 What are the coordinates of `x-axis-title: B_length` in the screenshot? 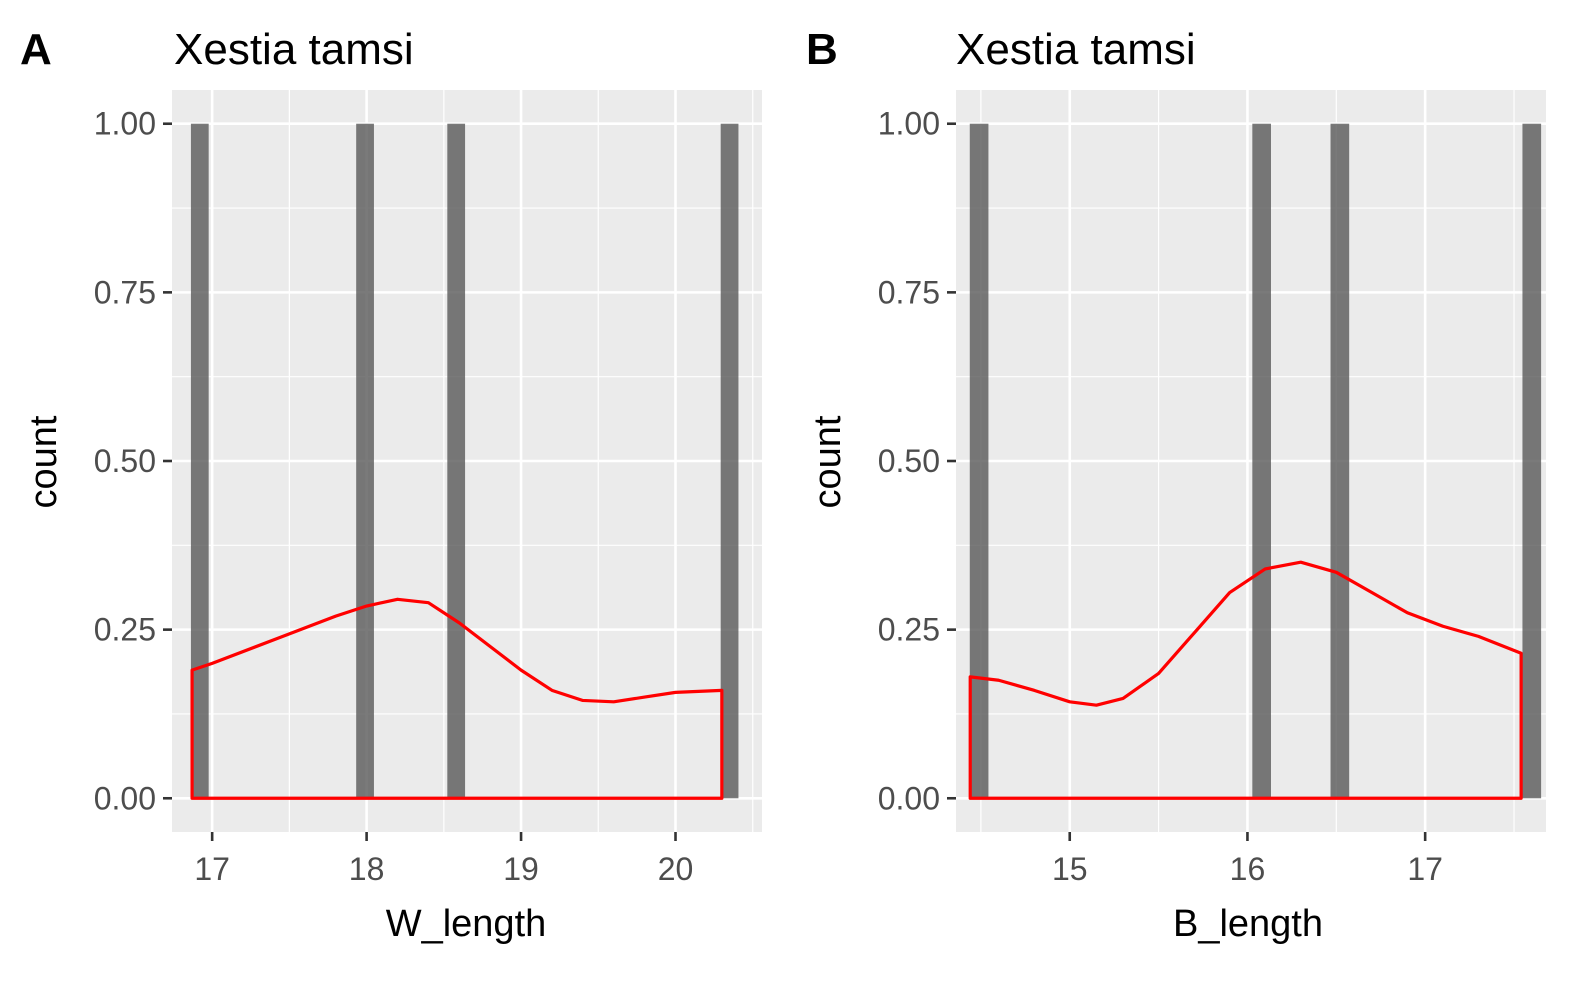 It's located at (1248, 924).